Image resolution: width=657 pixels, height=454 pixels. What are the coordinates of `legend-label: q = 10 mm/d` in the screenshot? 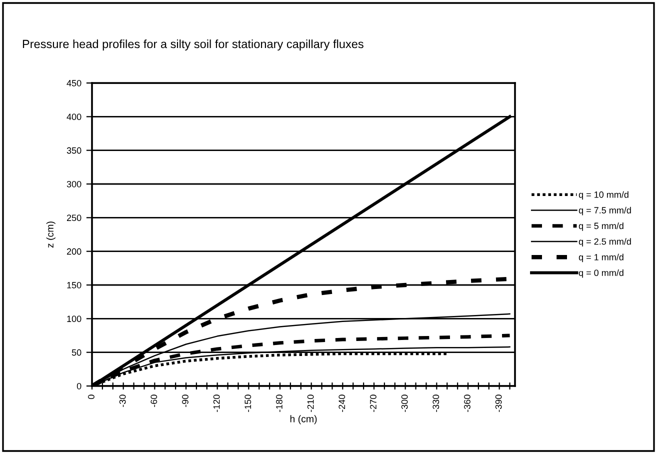 It's located at (603, 195).